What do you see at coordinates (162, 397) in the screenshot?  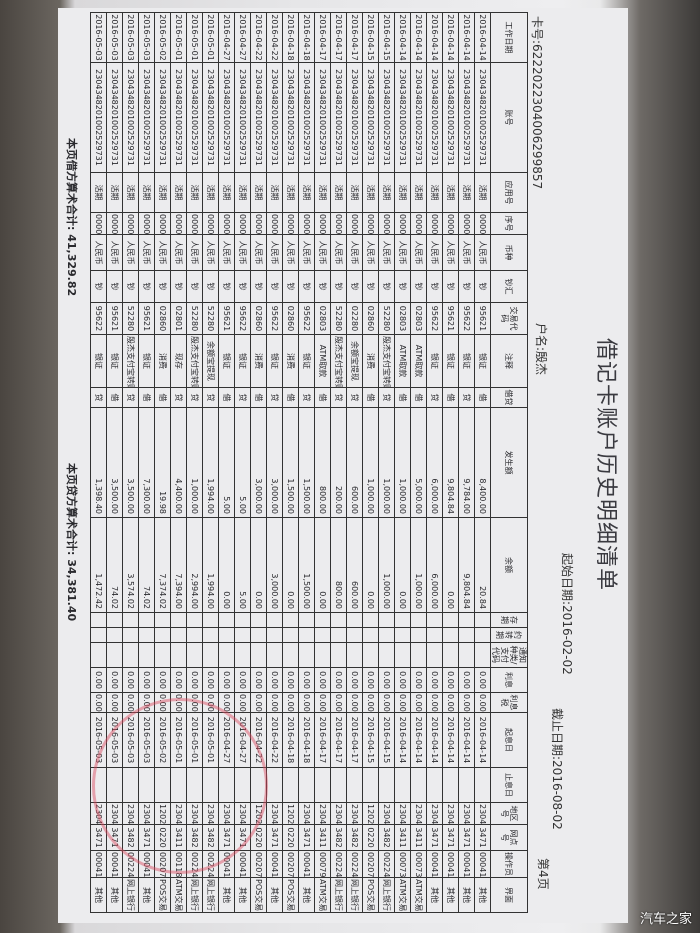 I see `table-cell: 借` at bounding box center [162, 397].